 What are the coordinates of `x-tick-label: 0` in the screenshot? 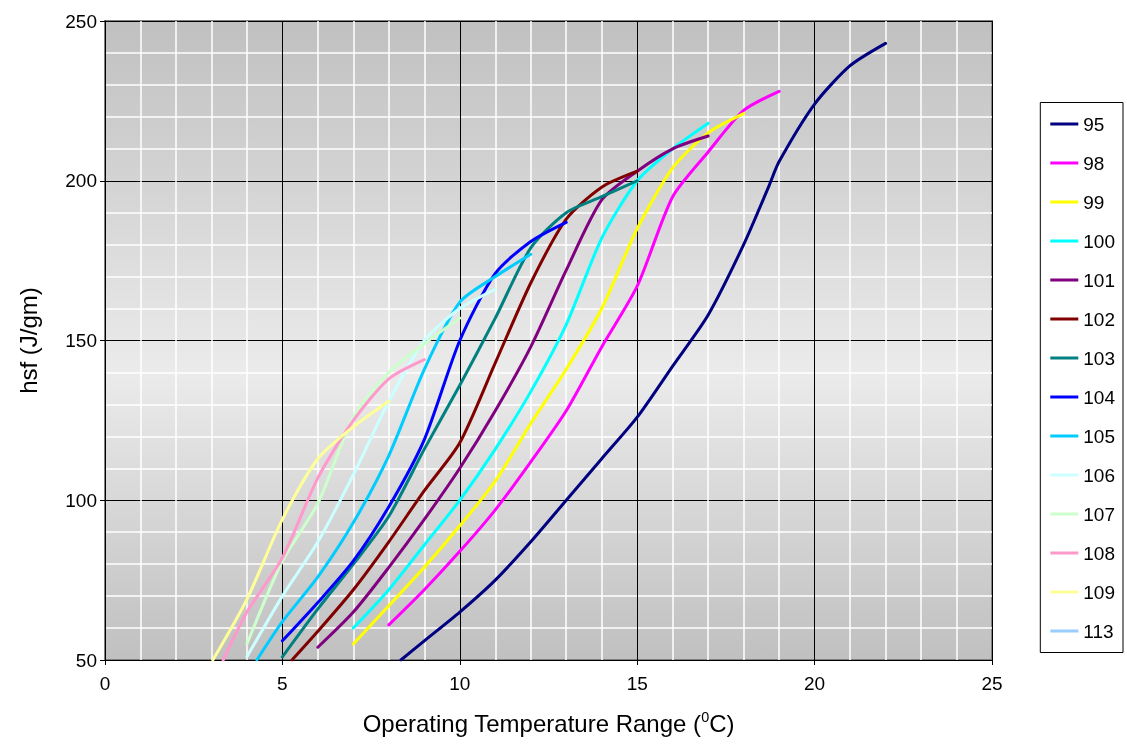 It's located at (105, 683).